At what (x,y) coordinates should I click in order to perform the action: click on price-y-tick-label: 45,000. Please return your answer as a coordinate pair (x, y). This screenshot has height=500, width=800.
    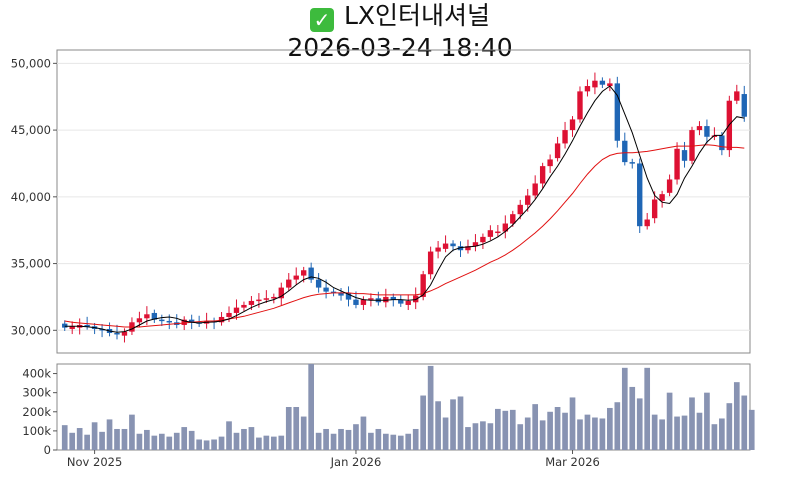
    Looking at the image, I should click on (31, 130).